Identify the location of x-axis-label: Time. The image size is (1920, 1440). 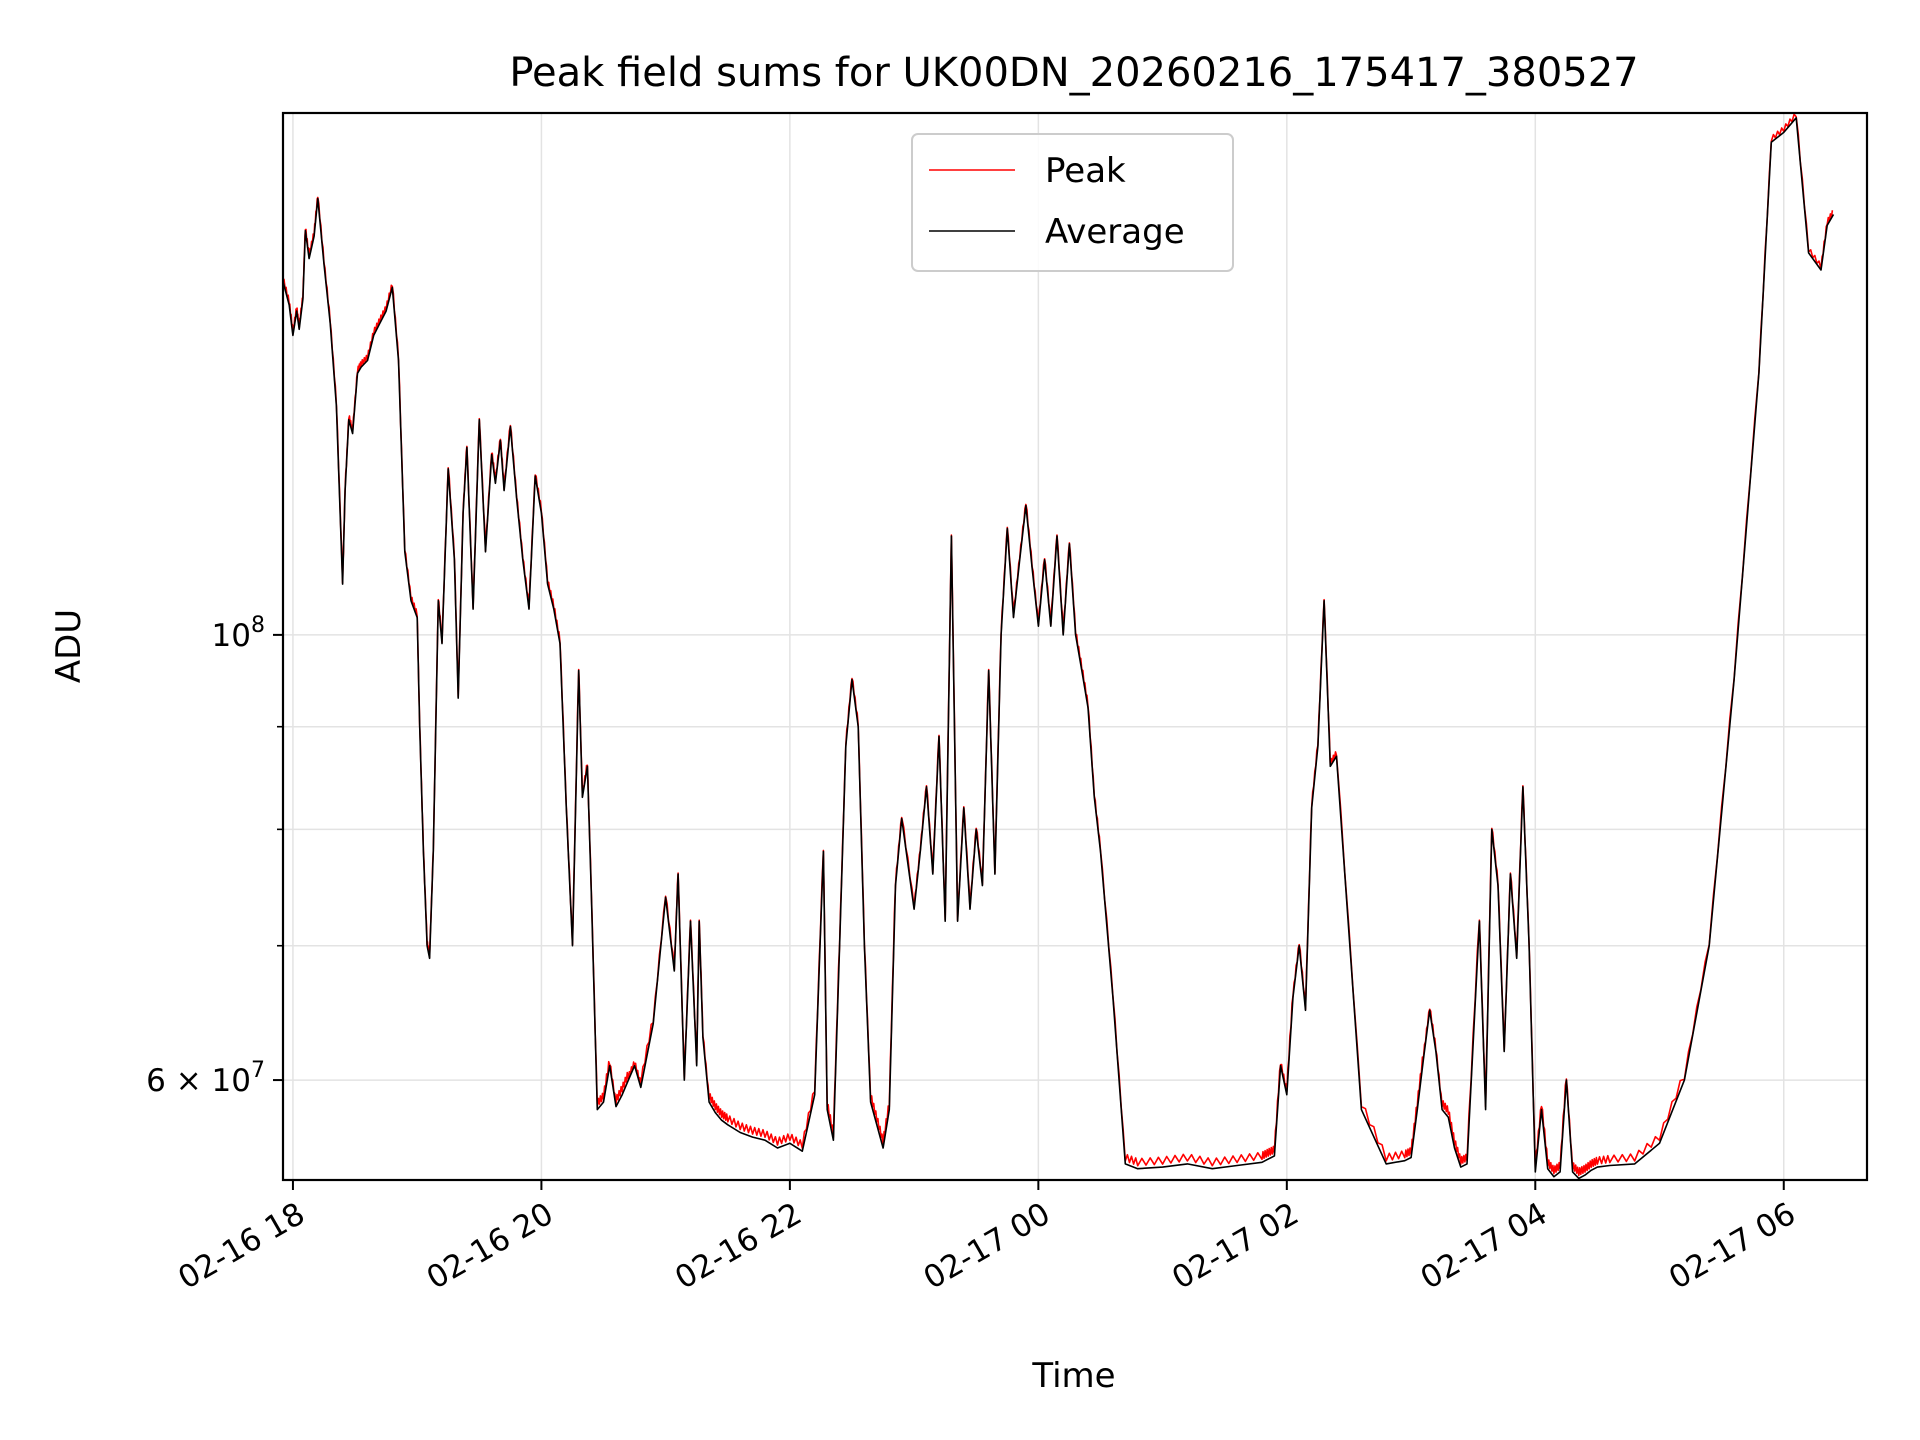
(1073, 1376).